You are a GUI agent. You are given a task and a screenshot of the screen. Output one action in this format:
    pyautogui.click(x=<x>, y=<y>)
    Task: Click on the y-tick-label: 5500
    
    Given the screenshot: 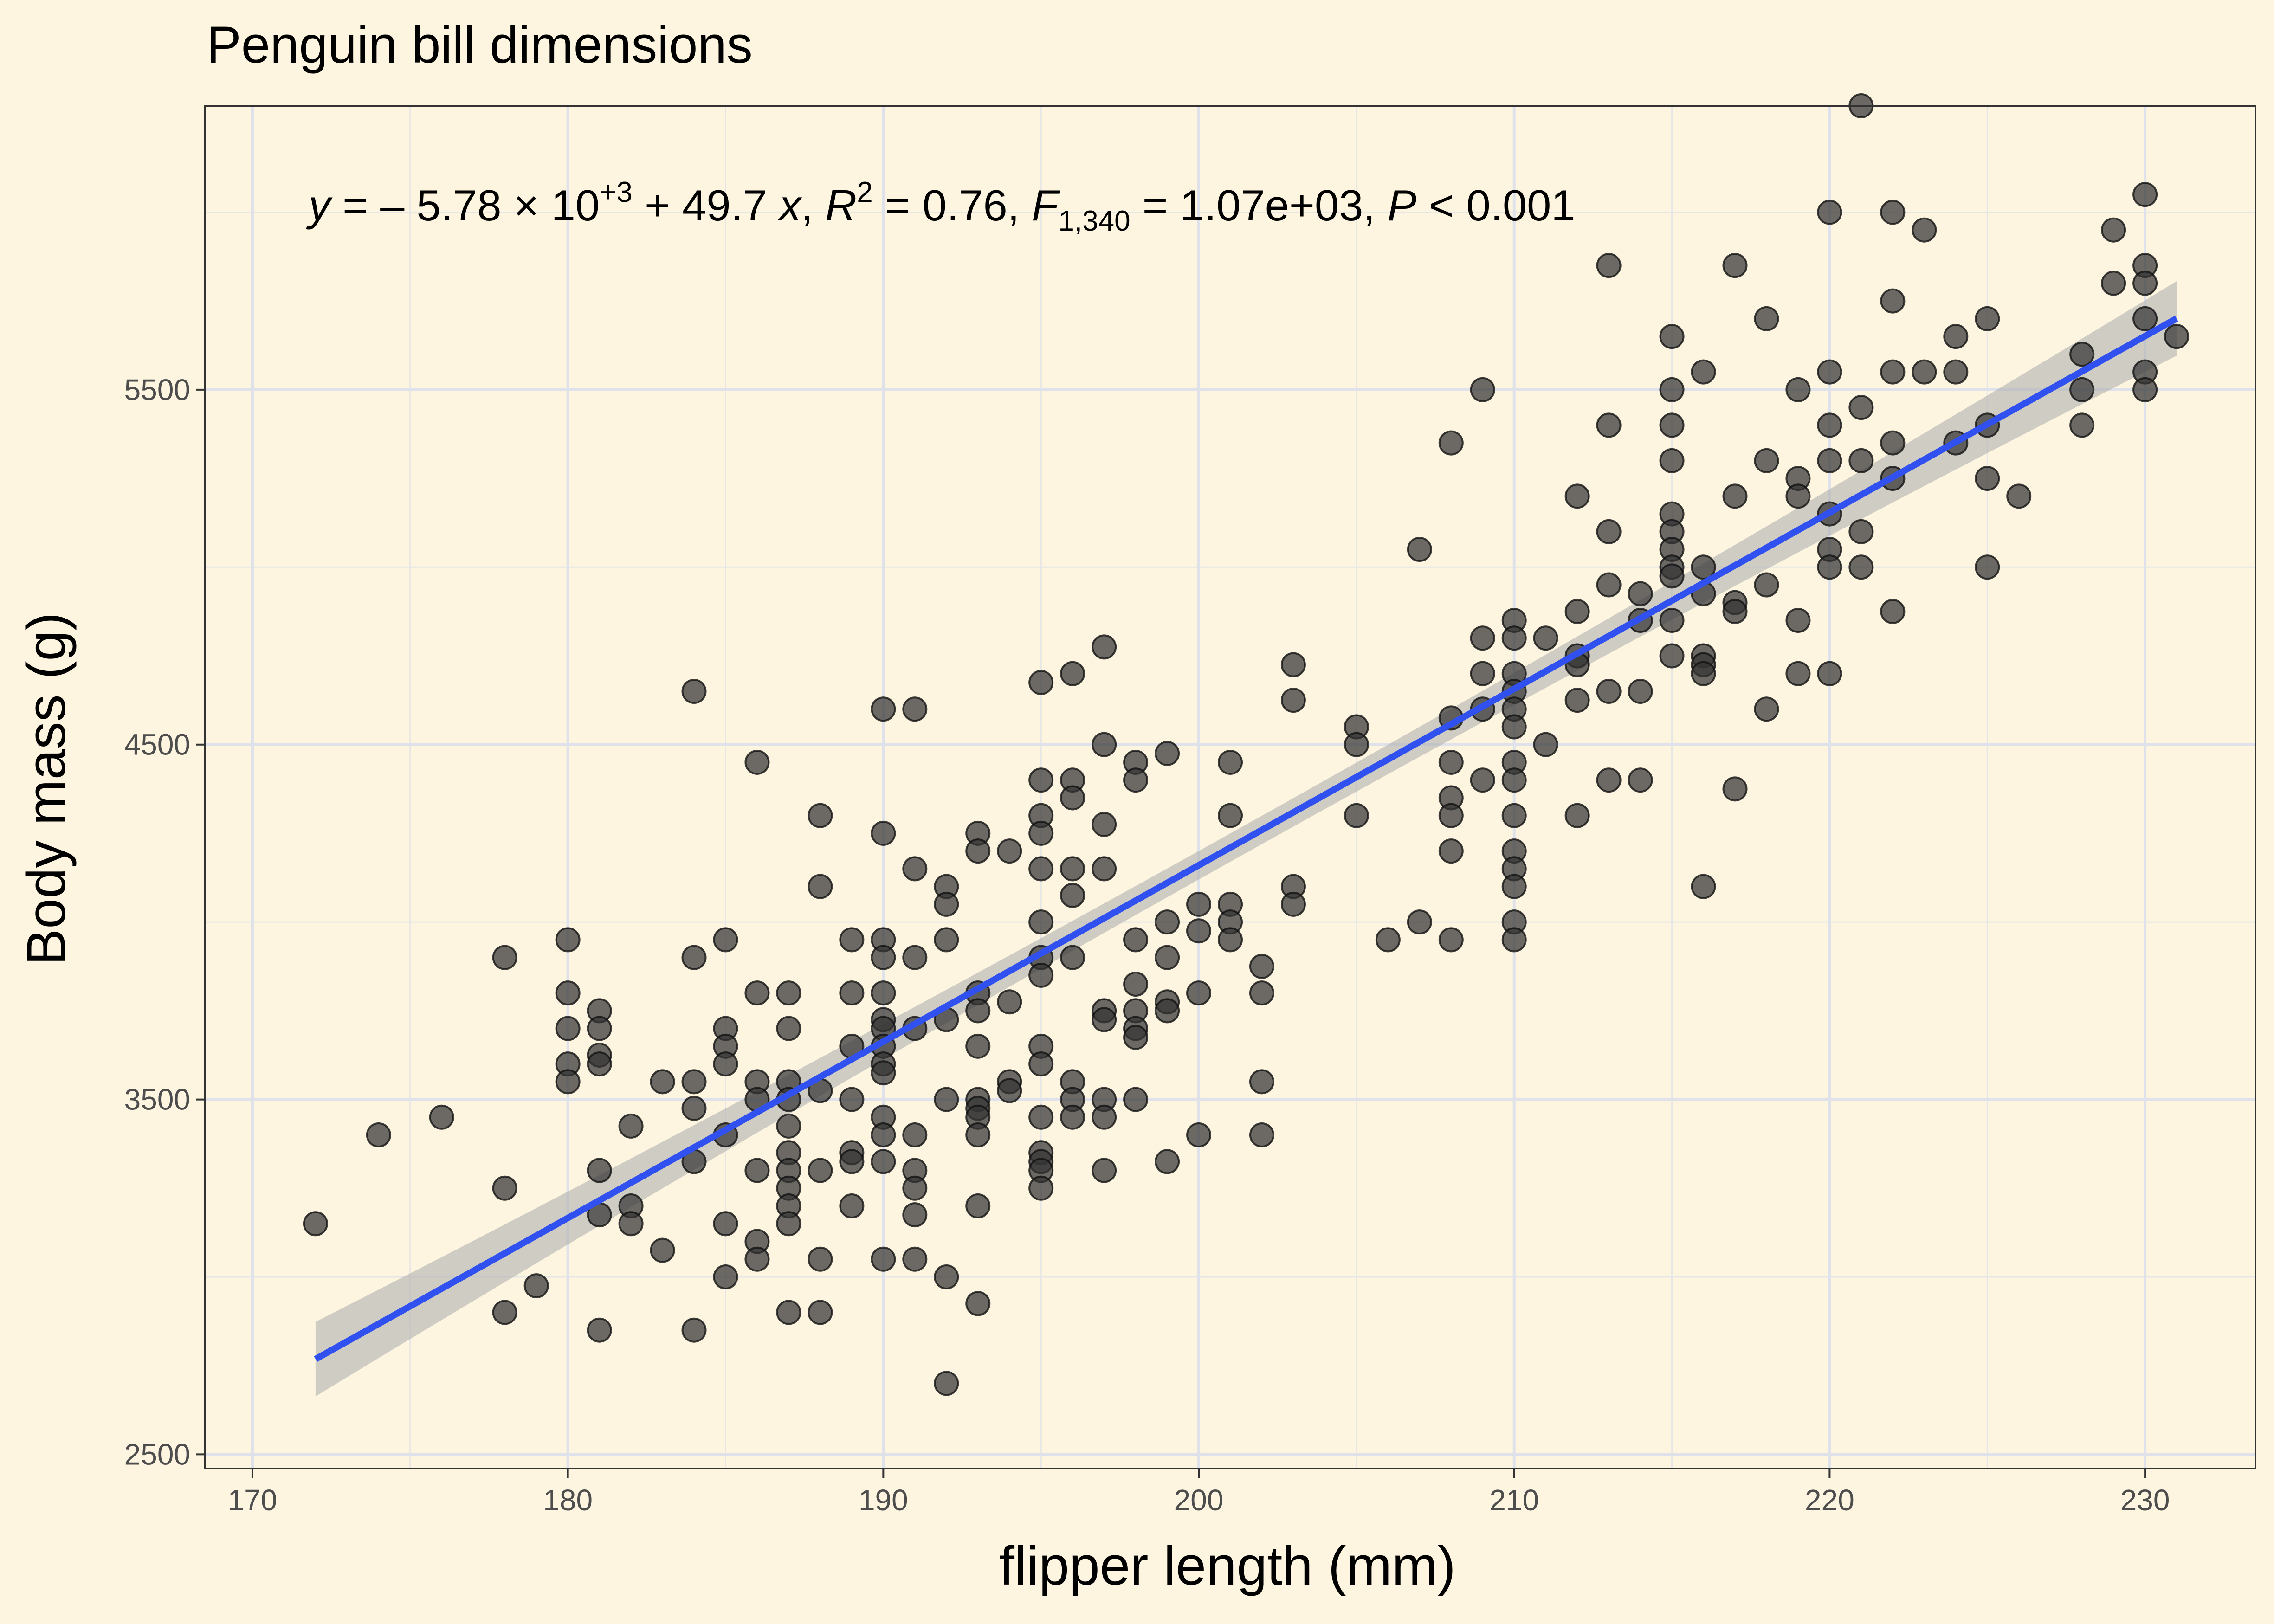 What is the action you would take?
    pyautogui.click(x=157, y=390)
    